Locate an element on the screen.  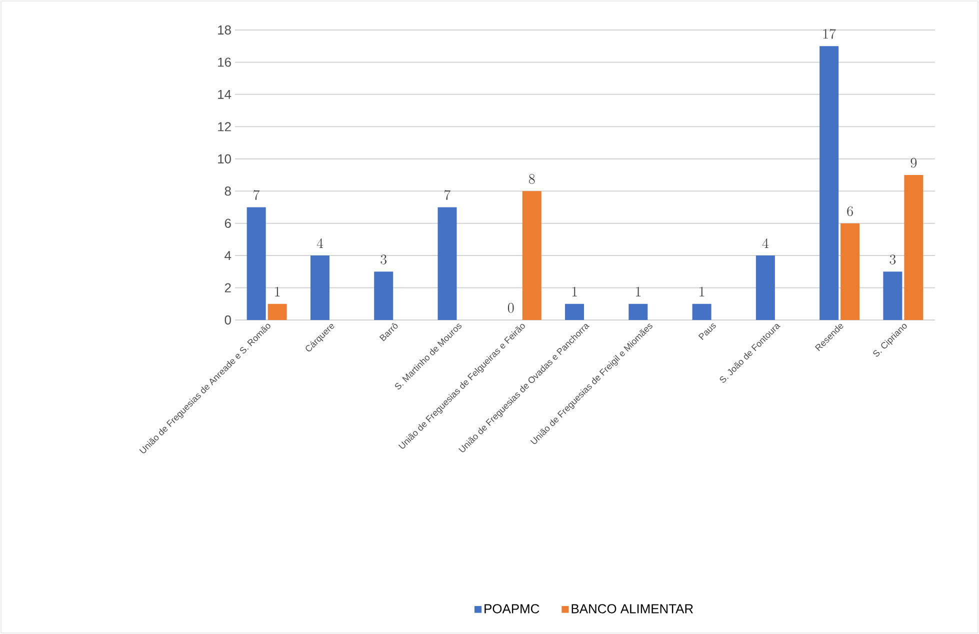
y-tick-label: 0 is located at coordinates (227, 320).